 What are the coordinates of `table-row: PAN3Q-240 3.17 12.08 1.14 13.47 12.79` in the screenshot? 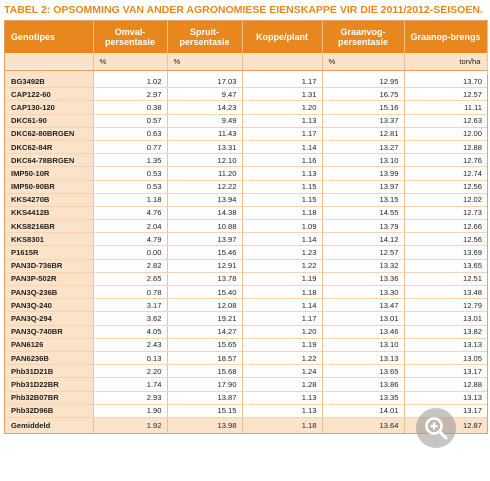 It's located at (246, 305).